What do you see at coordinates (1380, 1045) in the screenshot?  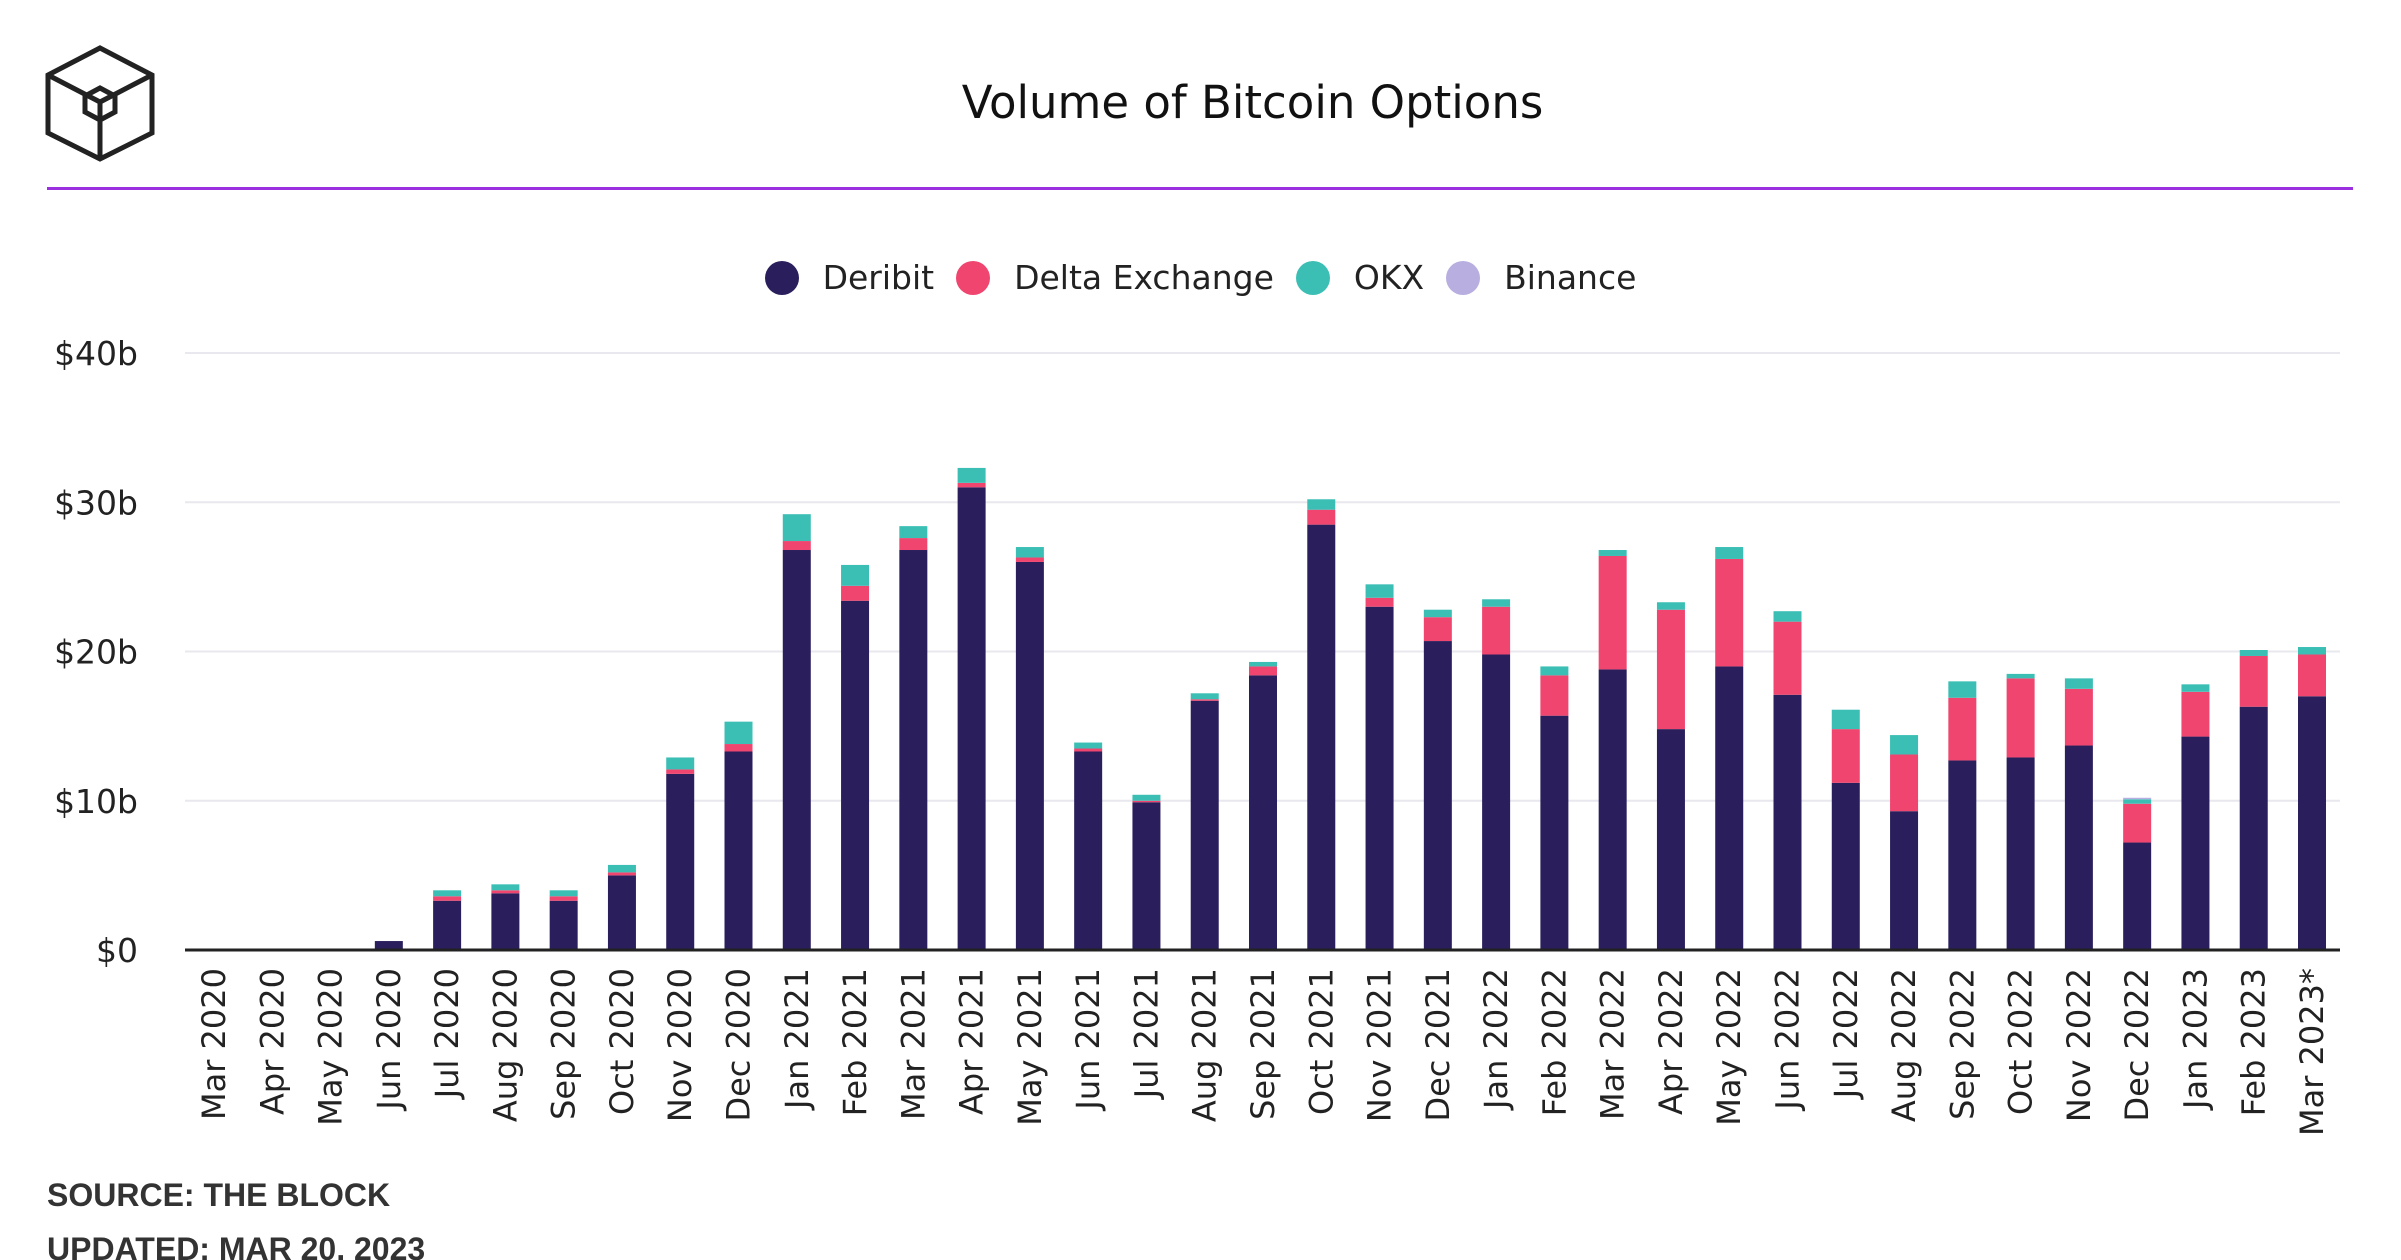 I see `x-tick-label: Nov 2021` at bounding box center [1380, 1045].